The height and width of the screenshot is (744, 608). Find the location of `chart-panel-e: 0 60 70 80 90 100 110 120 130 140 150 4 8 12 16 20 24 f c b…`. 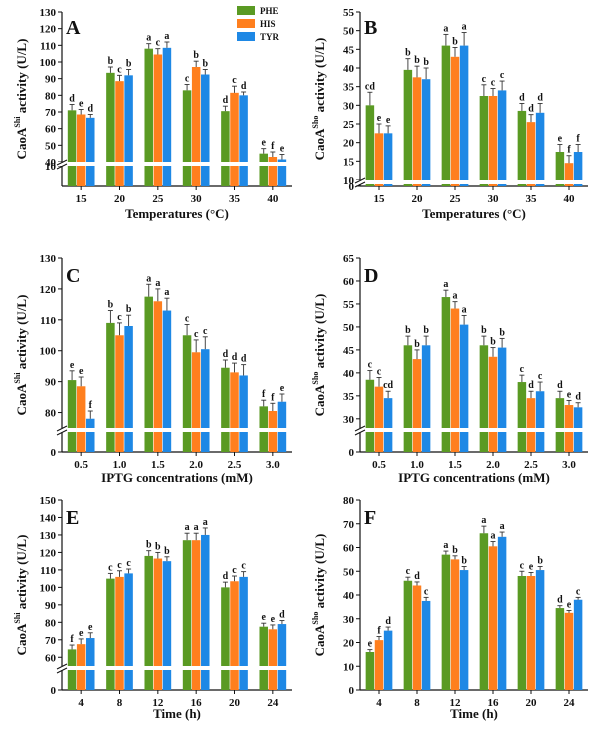

chart-panel-e: 0 60 70 80 90 100 110 120 130 140 150 4 8 12 16 20 24 f c b… is located at coordinates (152, 608).